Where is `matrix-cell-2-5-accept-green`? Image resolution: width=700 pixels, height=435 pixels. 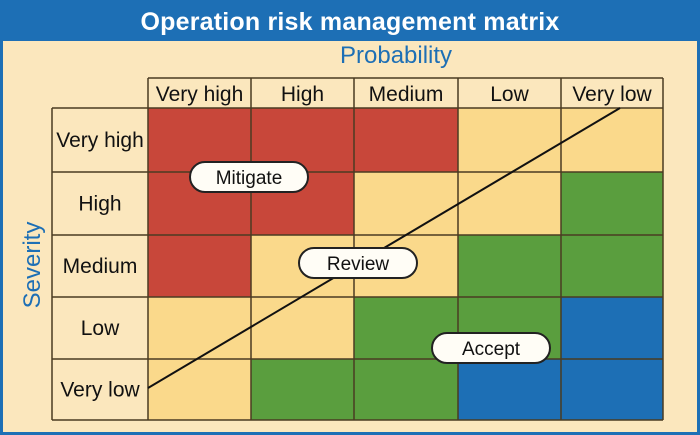 matrix-cell-2-5-accept-green is located at coordinates (612, 203).